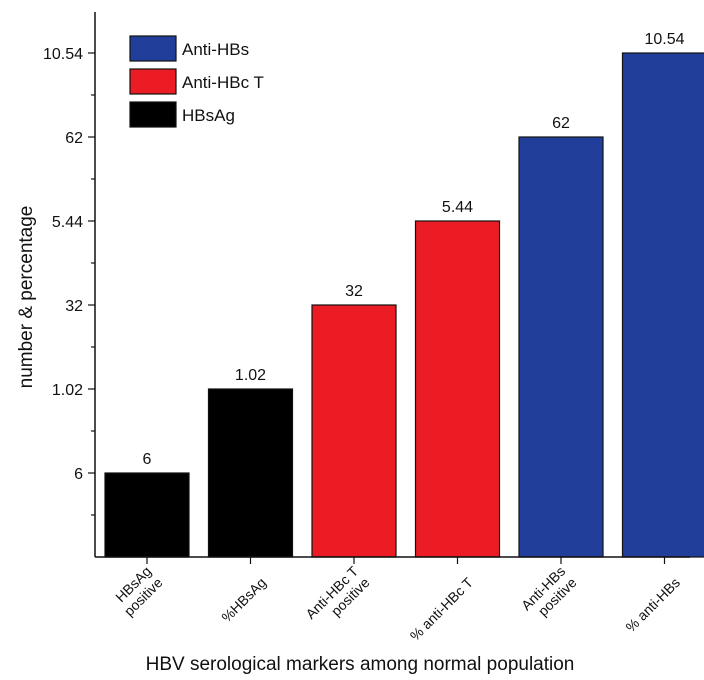 The height and width of the screenshot is (680, 704). I want to click on y-ticks: 6 1.02 32 5.44 62 10.54, so click(69, 281).